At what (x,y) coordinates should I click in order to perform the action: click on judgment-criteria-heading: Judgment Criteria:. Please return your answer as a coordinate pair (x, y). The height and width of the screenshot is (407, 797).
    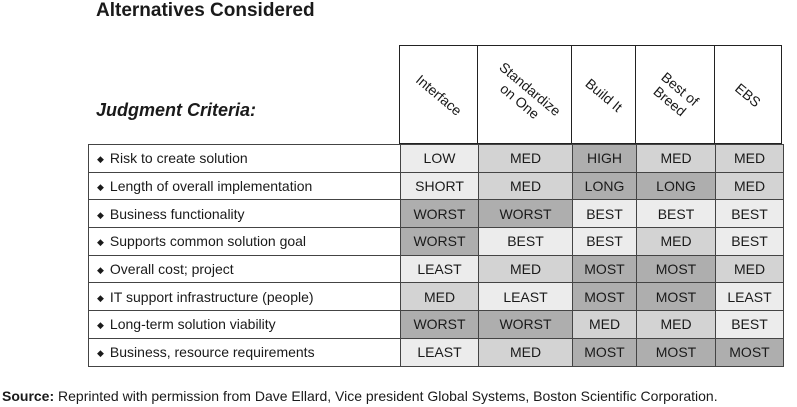
    Looking at the image, I should click on (176, 110).